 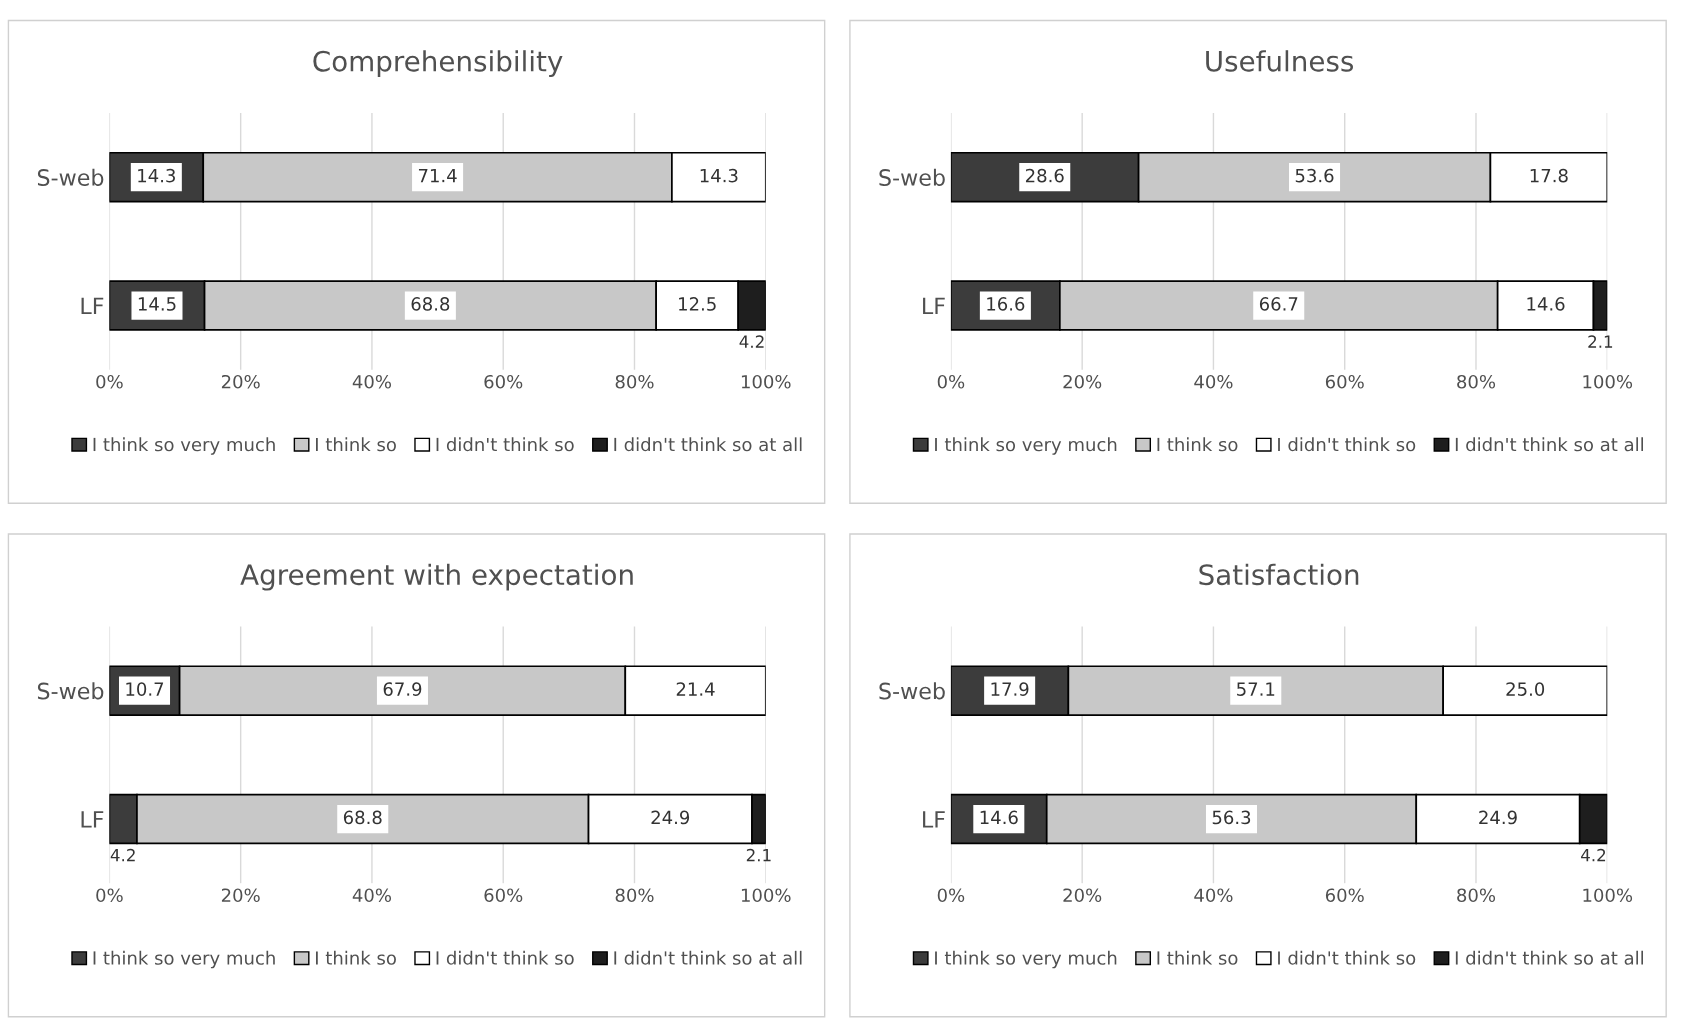 What do you see at coordinates (1256, 689) in the screenshot?
I see `data-label: 57.1` at bounding box center [1256, 689].